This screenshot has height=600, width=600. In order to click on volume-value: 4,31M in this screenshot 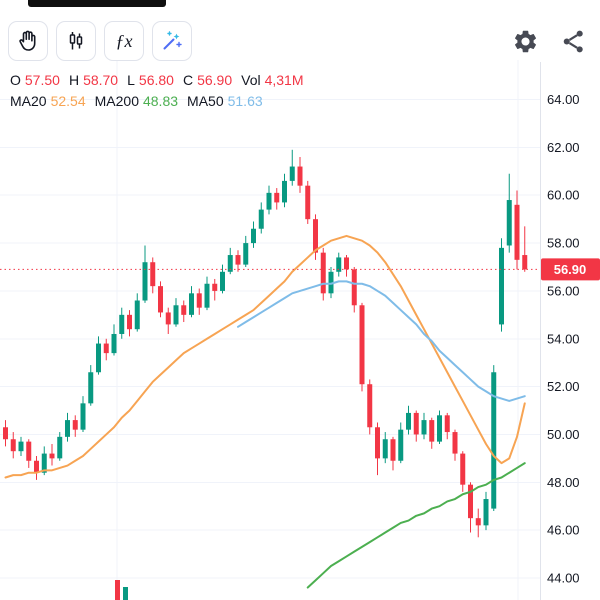, I will do `click(284, 80)`.